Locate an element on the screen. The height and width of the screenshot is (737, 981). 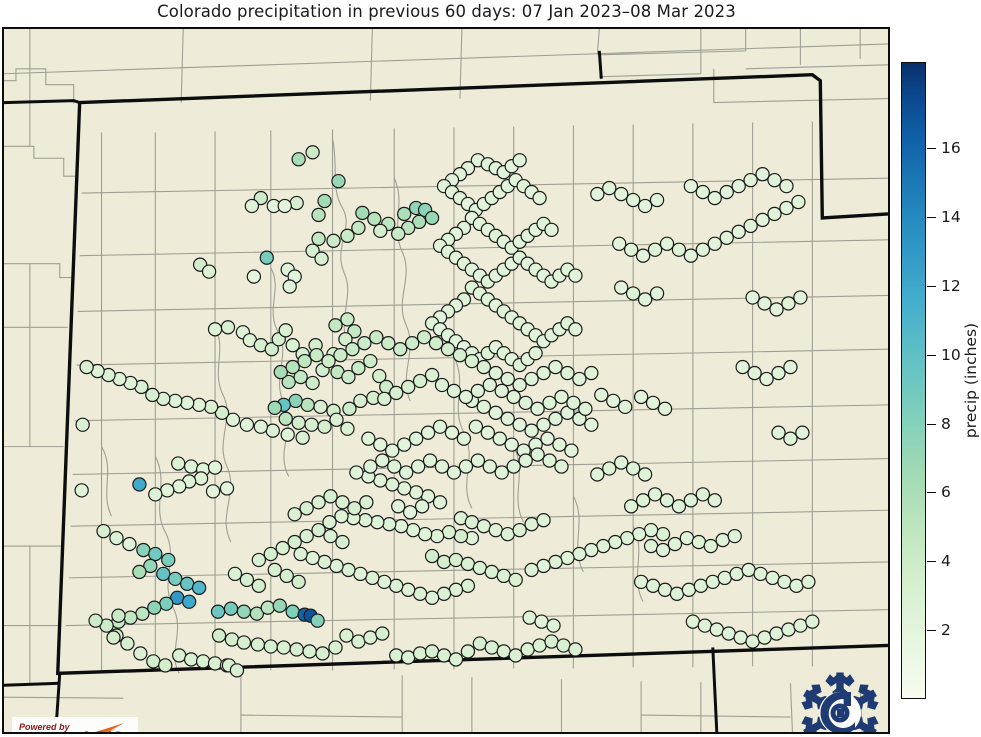
colorbar is located at coordinates (913, 380).